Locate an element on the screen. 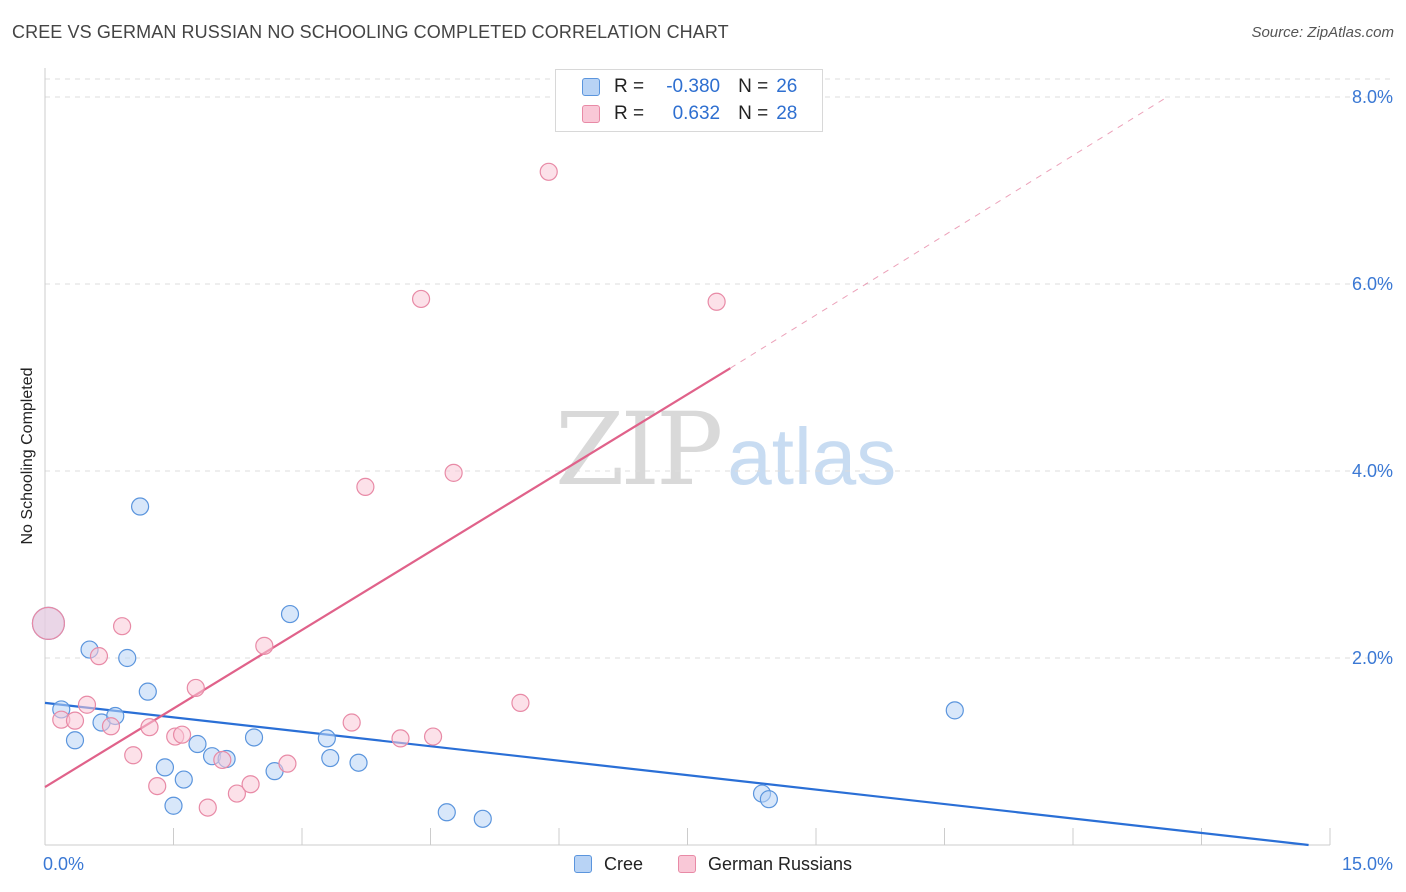  y-tick-labels: 2.0% 4.0% 6.0% 8.0% is located at coordinates (1372, 377).